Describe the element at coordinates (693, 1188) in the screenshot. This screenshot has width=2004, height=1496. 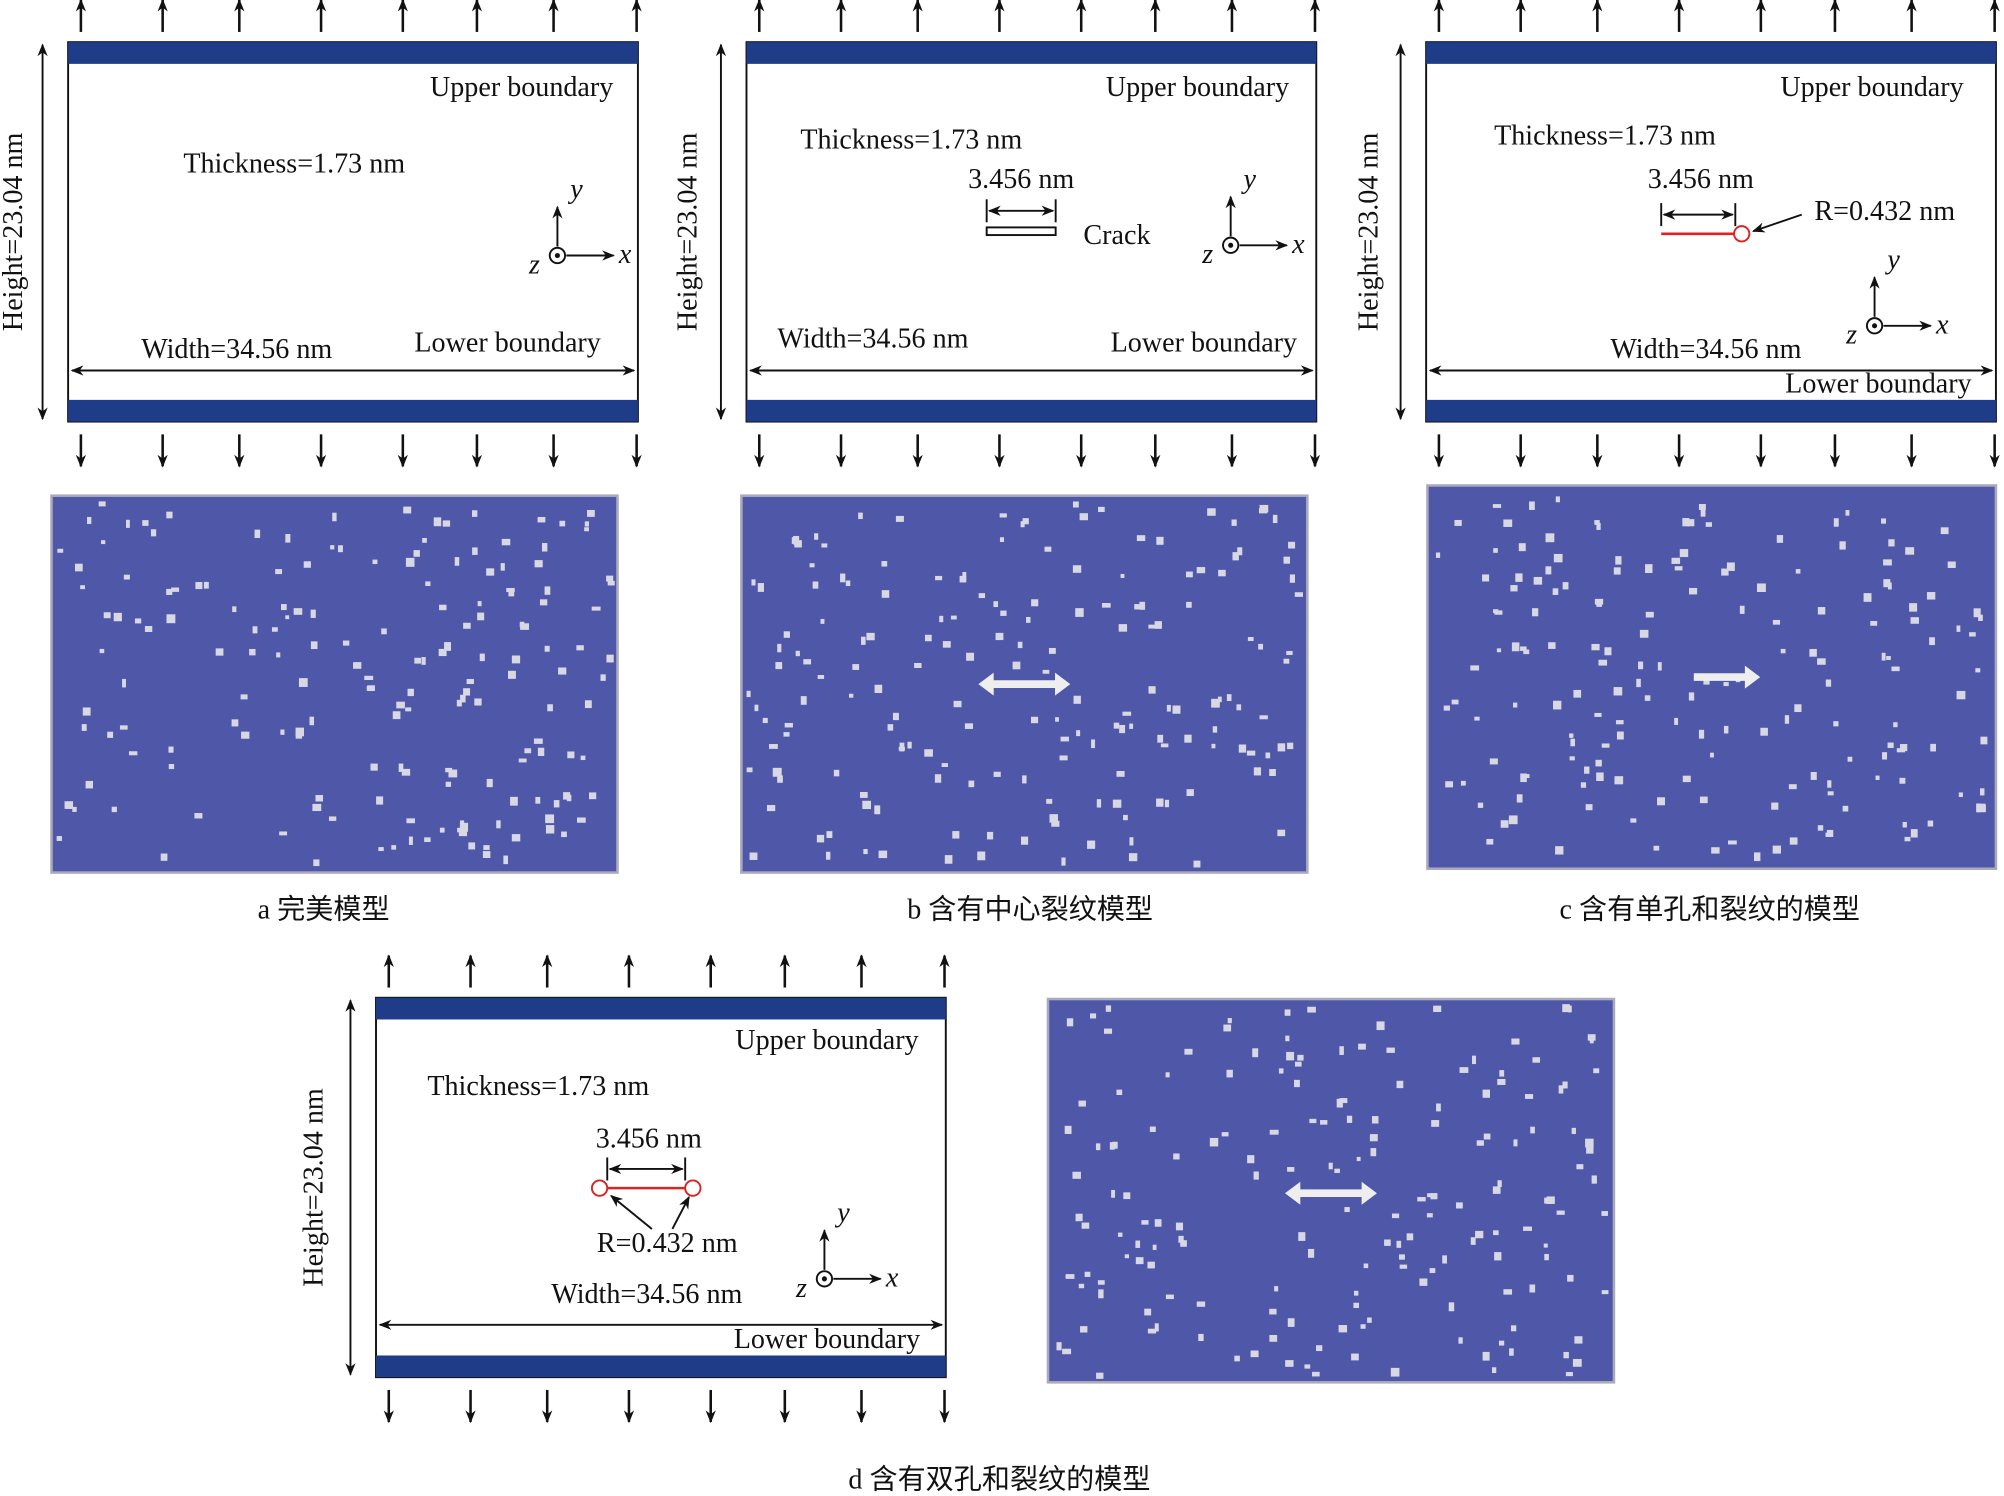
I see `hole` at that location.